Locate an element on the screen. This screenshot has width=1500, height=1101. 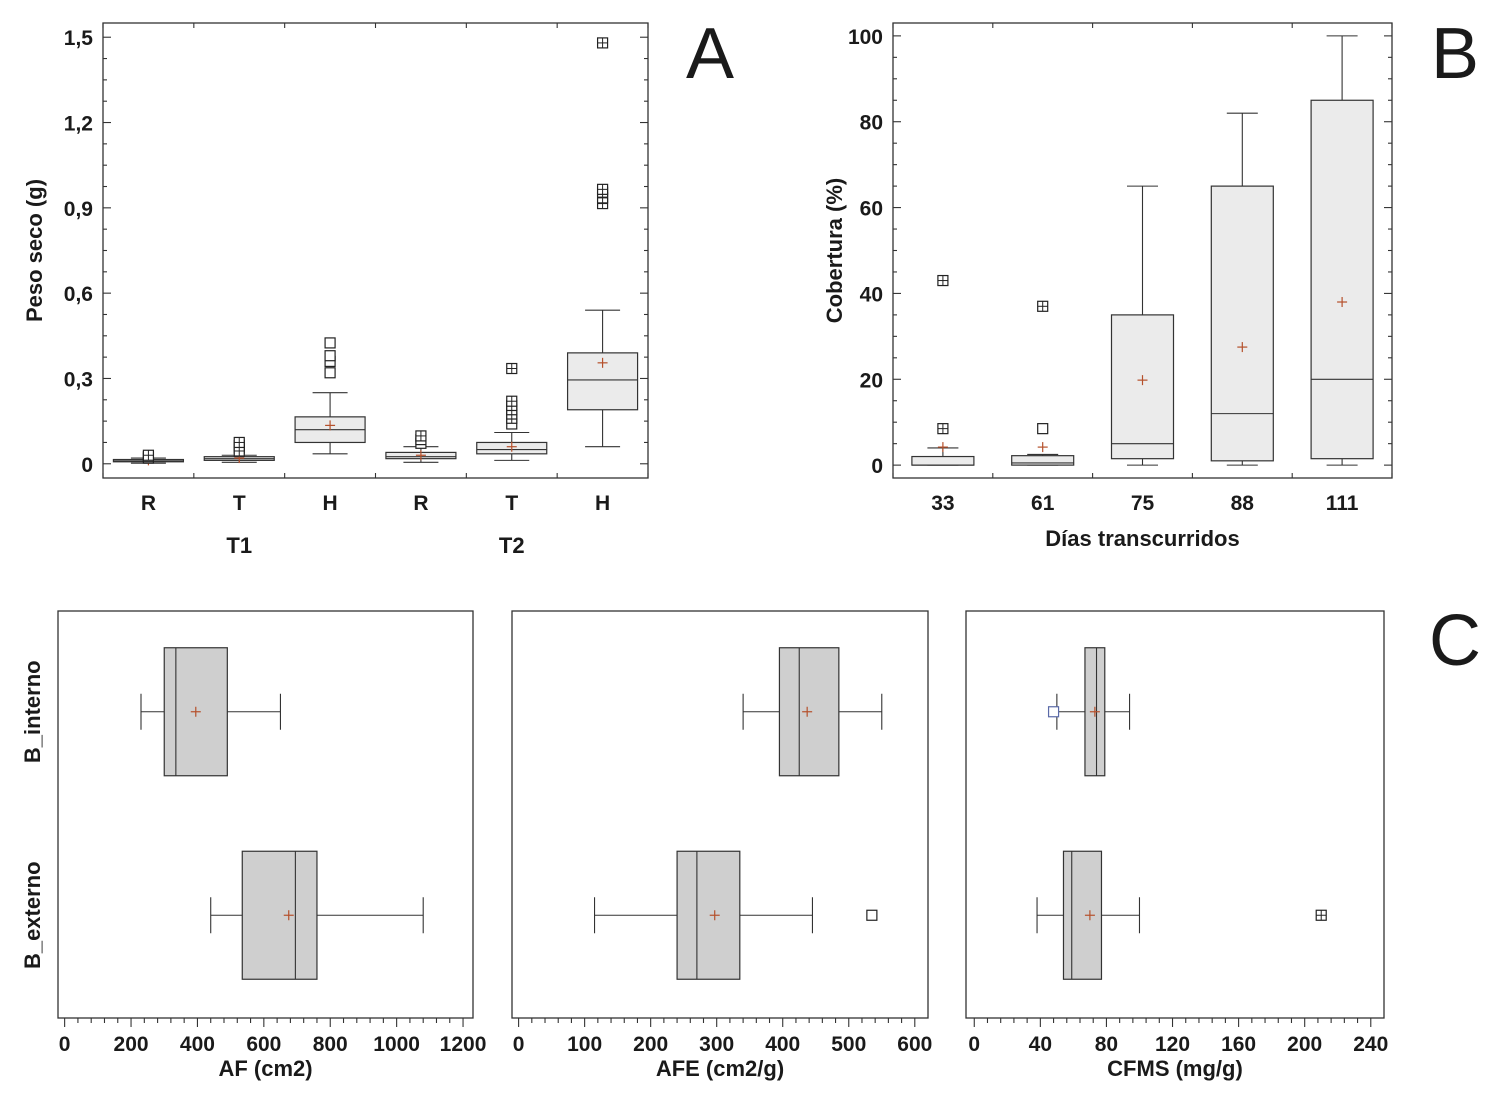
panel-b-xlabel: Días transcurridos is located at coordinates (1142, 538).